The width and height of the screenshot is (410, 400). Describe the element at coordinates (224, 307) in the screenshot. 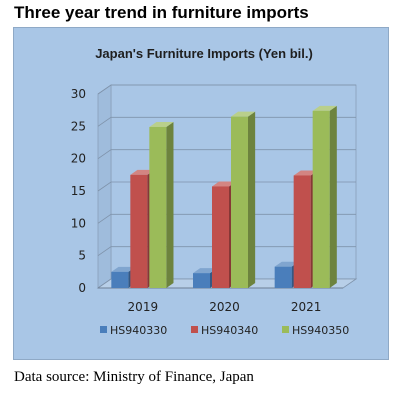

I see `x-tick-label: 2020` at that location.